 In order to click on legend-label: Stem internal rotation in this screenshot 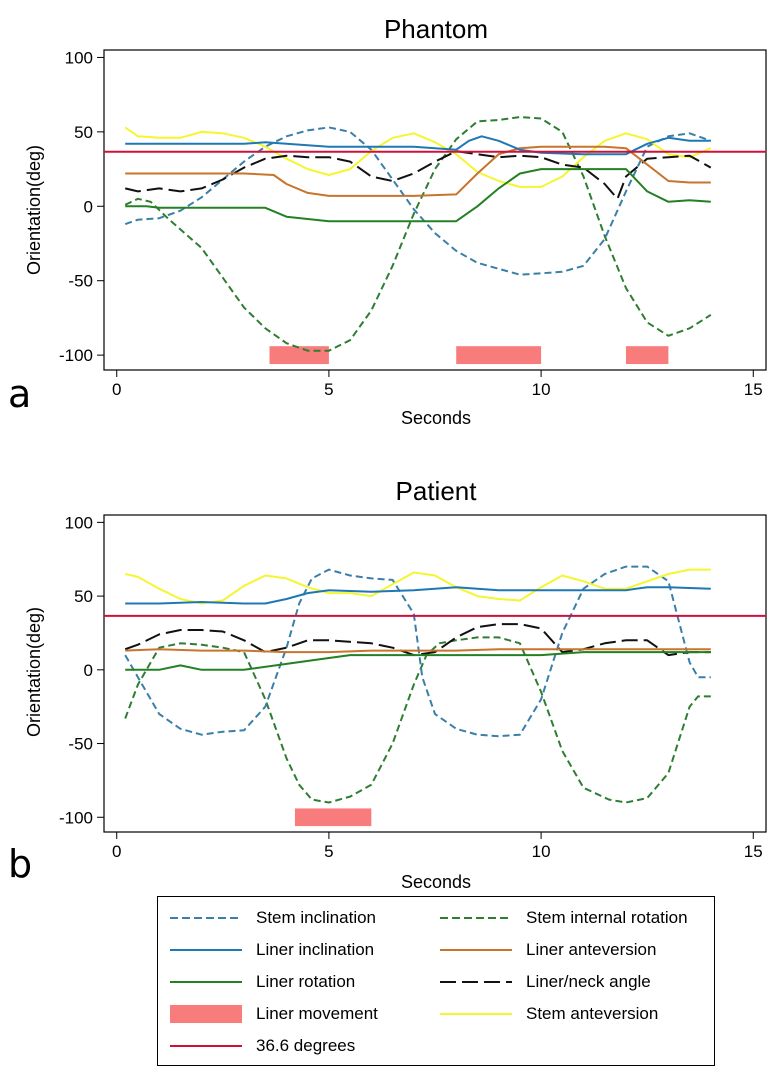, I will do `click(607, 917)`.